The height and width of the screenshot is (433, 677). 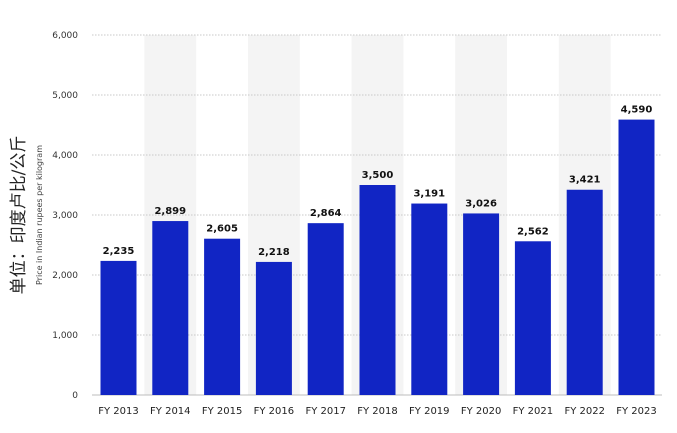 I want to click on y-tick-label: 1,000, so click(x=65, y=336).